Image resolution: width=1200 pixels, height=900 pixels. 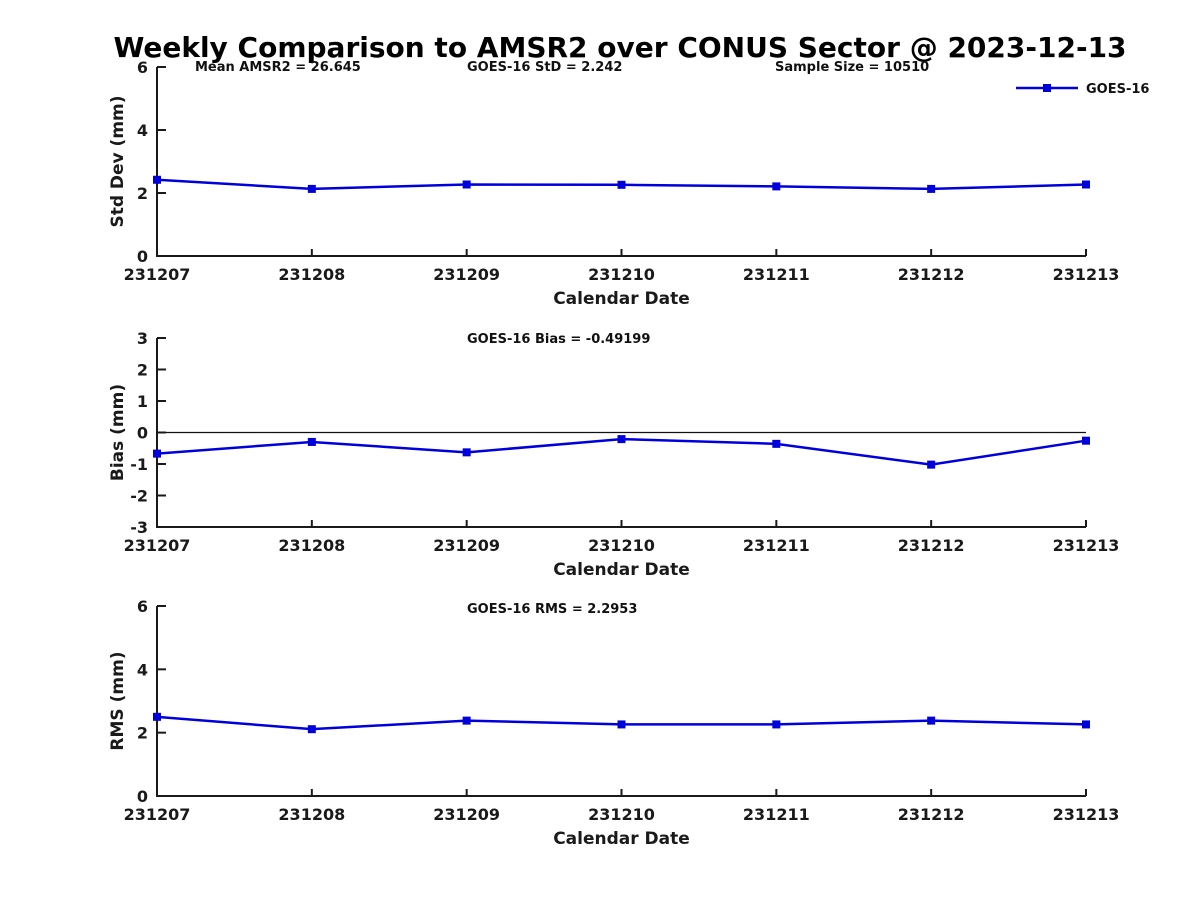 What do you see at coordinates (558, 339) in the screenshot?
I see `chart-subtitle: GOES-16 Bias = -0.49199` at bounding box center [558, 339].